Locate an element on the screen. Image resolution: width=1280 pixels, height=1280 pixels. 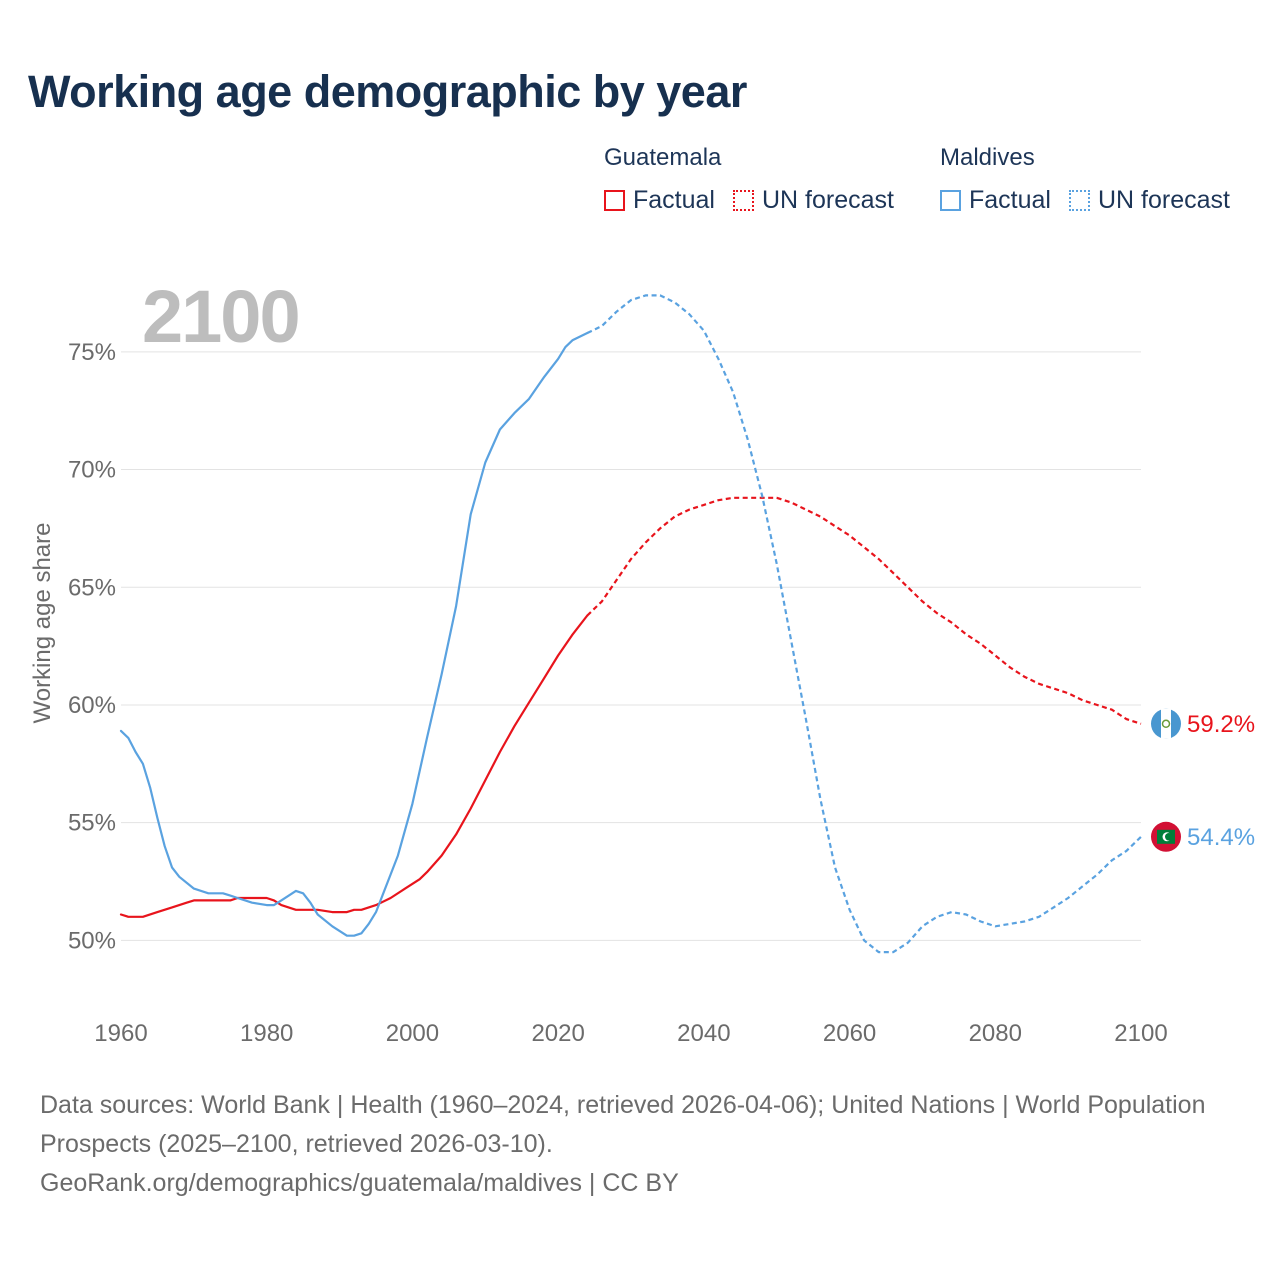
legend-item-guatemala-factual: Factual is located at coordinates (659, 200).